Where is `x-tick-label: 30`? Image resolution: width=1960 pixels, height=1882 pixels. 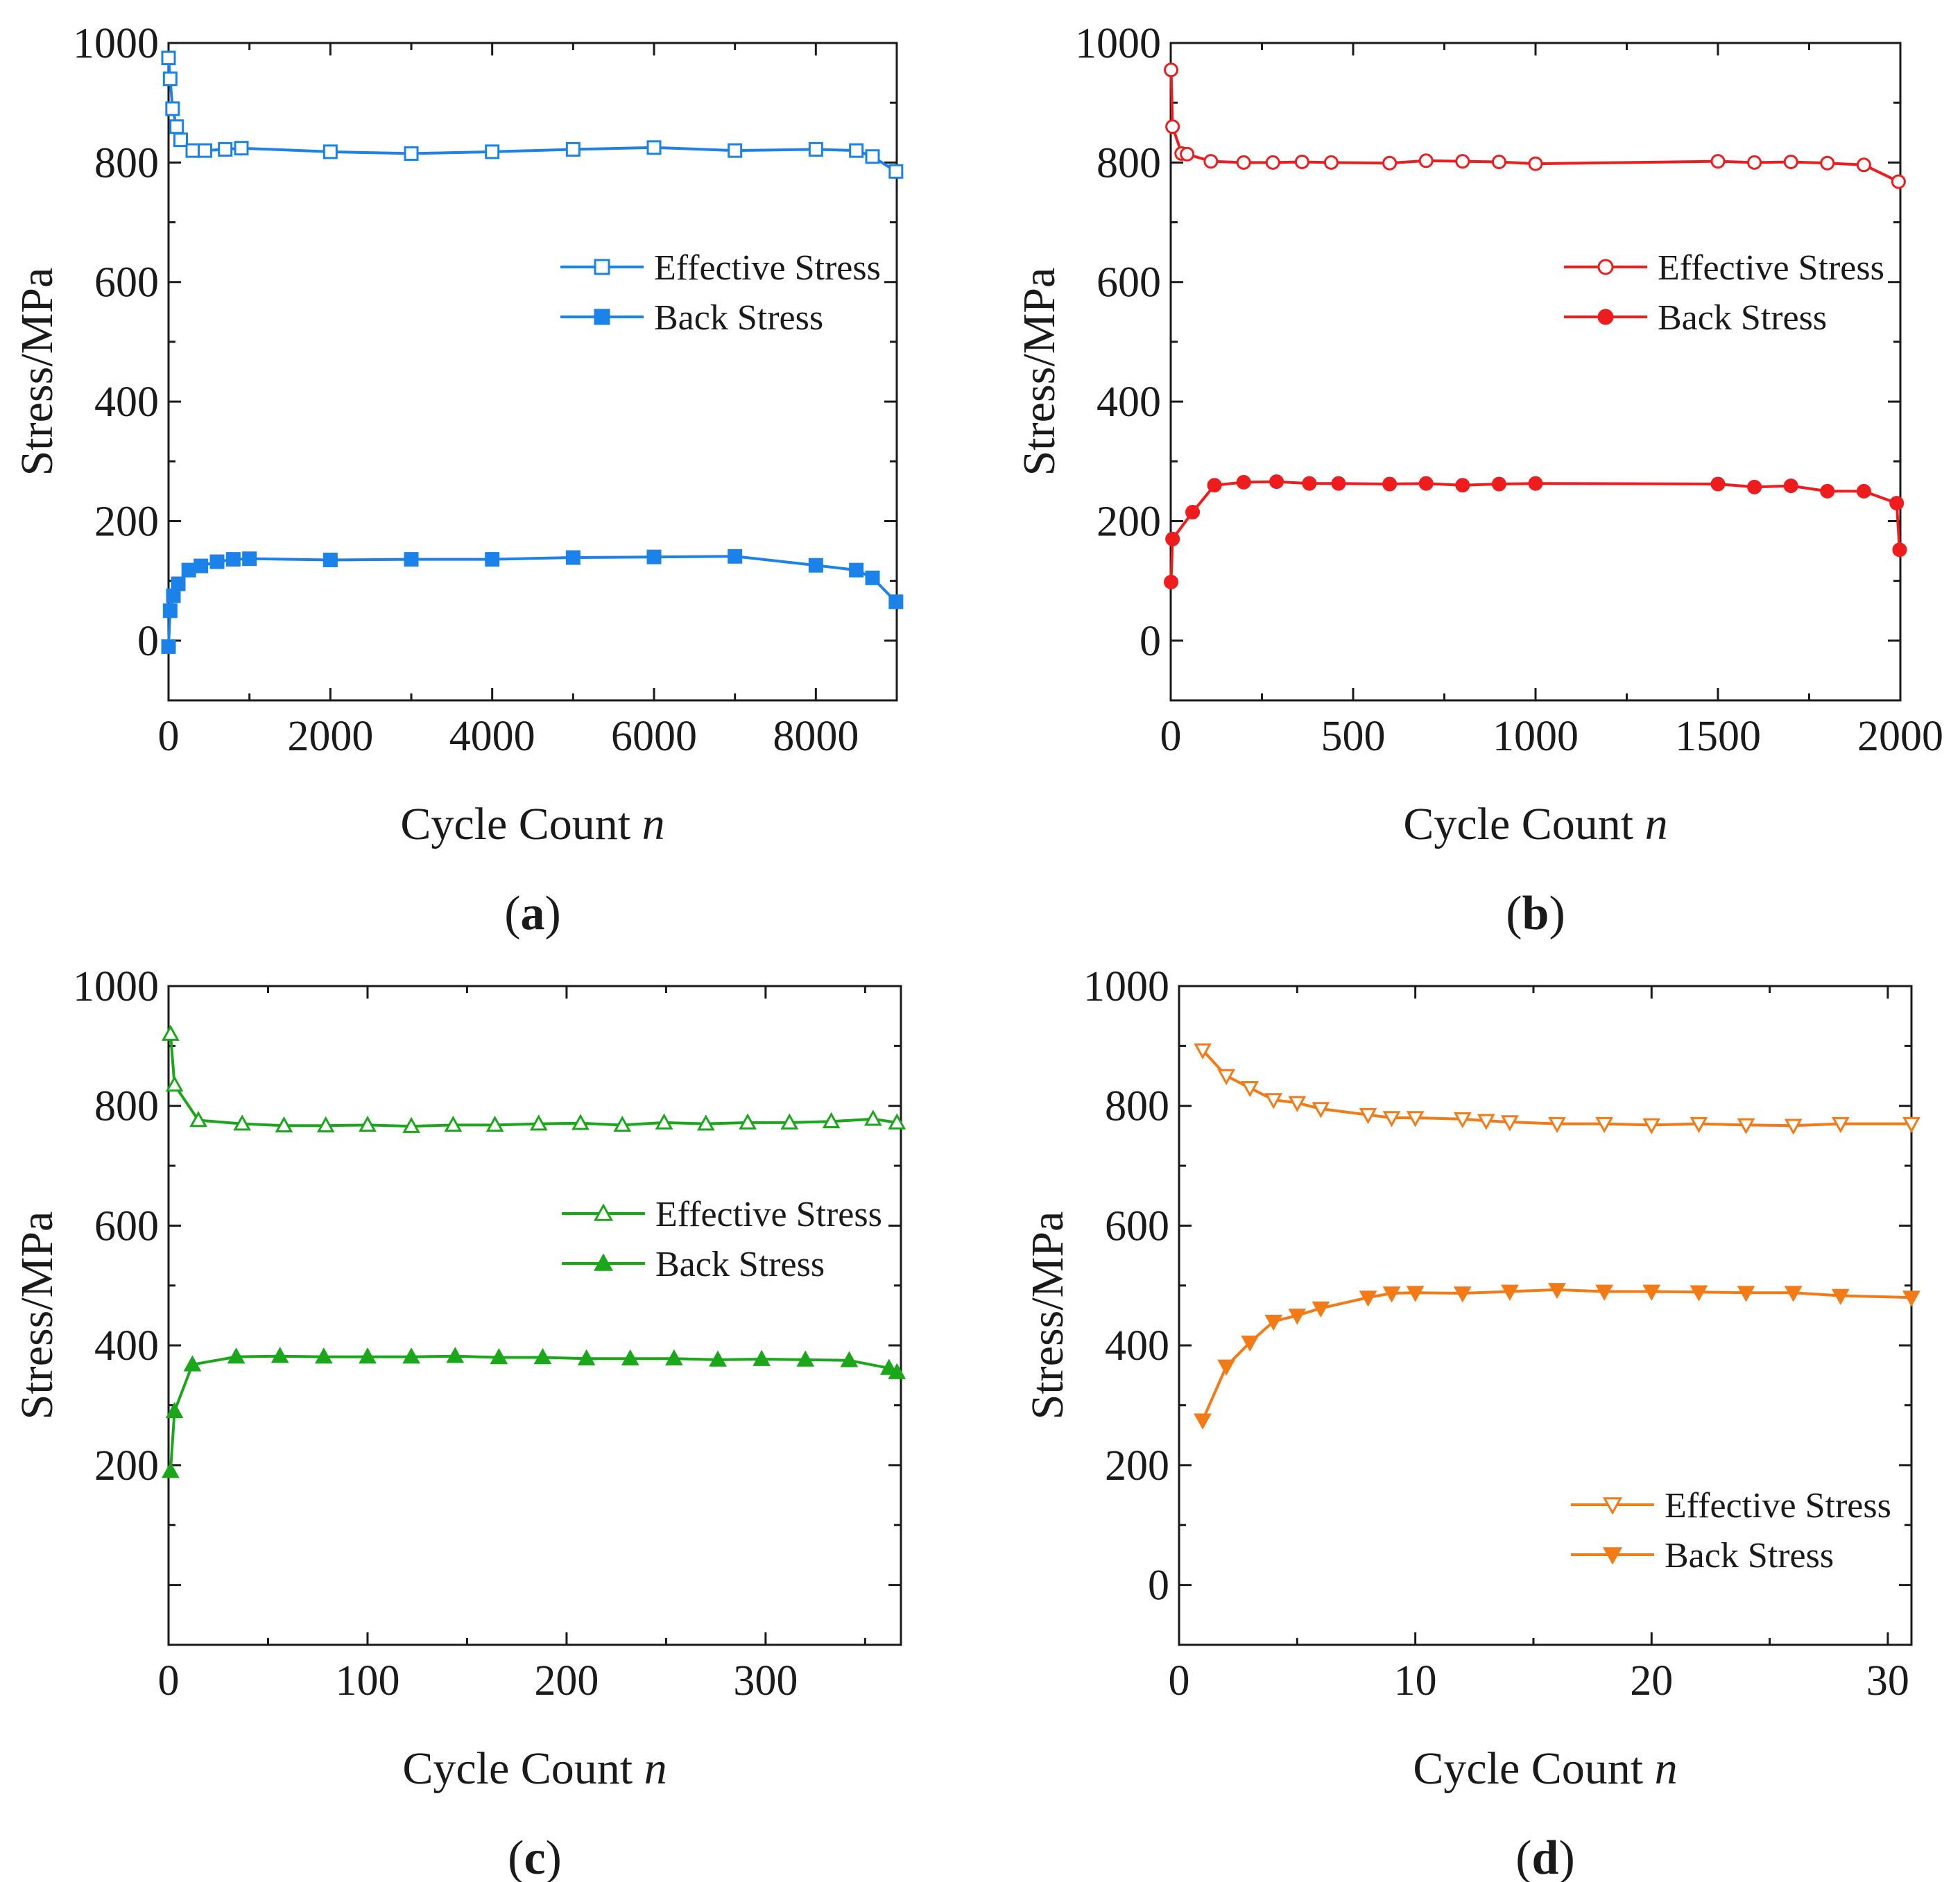 x-tick-label: 30 is located at coordinates (1887, 1681).